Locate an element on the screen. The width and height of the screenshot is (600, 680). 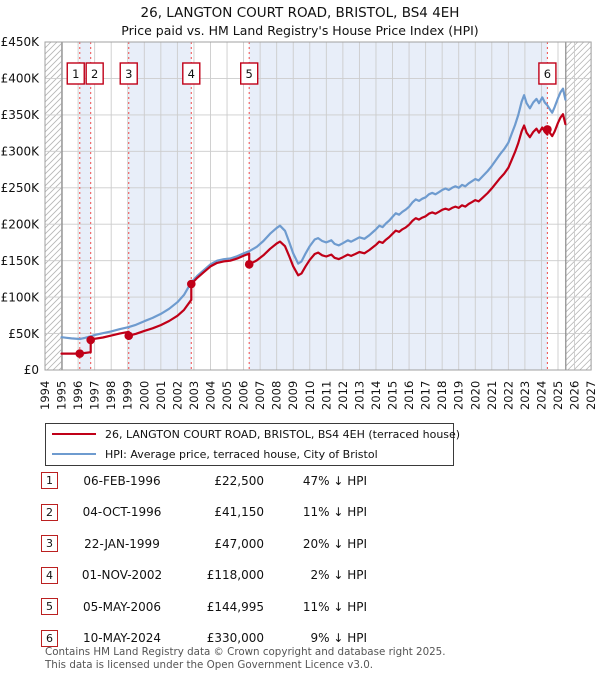
sale-date: 01-NOV-2002 is located at coordinates (122, 575).